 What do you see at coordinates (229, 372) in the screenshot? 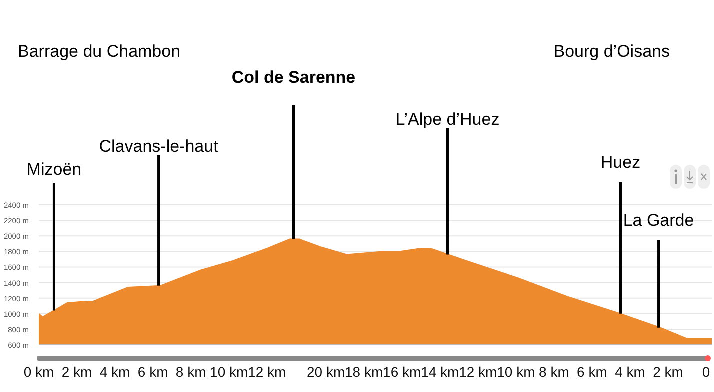
I see `x-tick-label: 10 km` at bounding box center [229, 372].